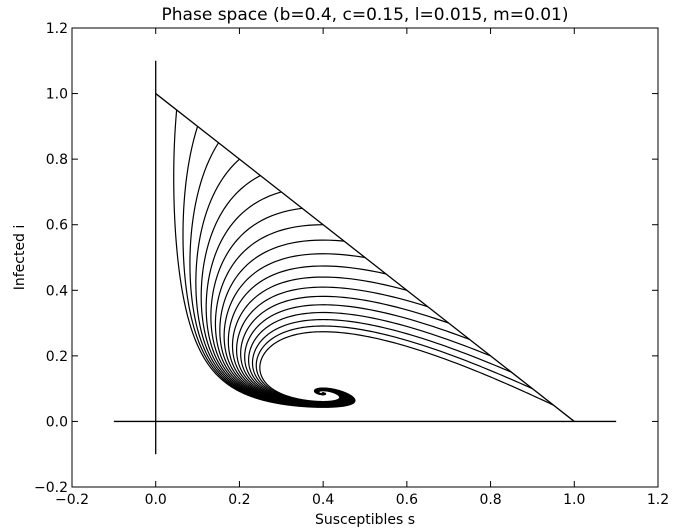 This screenshot has width=680, height=529. I want to click on x-tick-label: 0.2, so click(239, 500).